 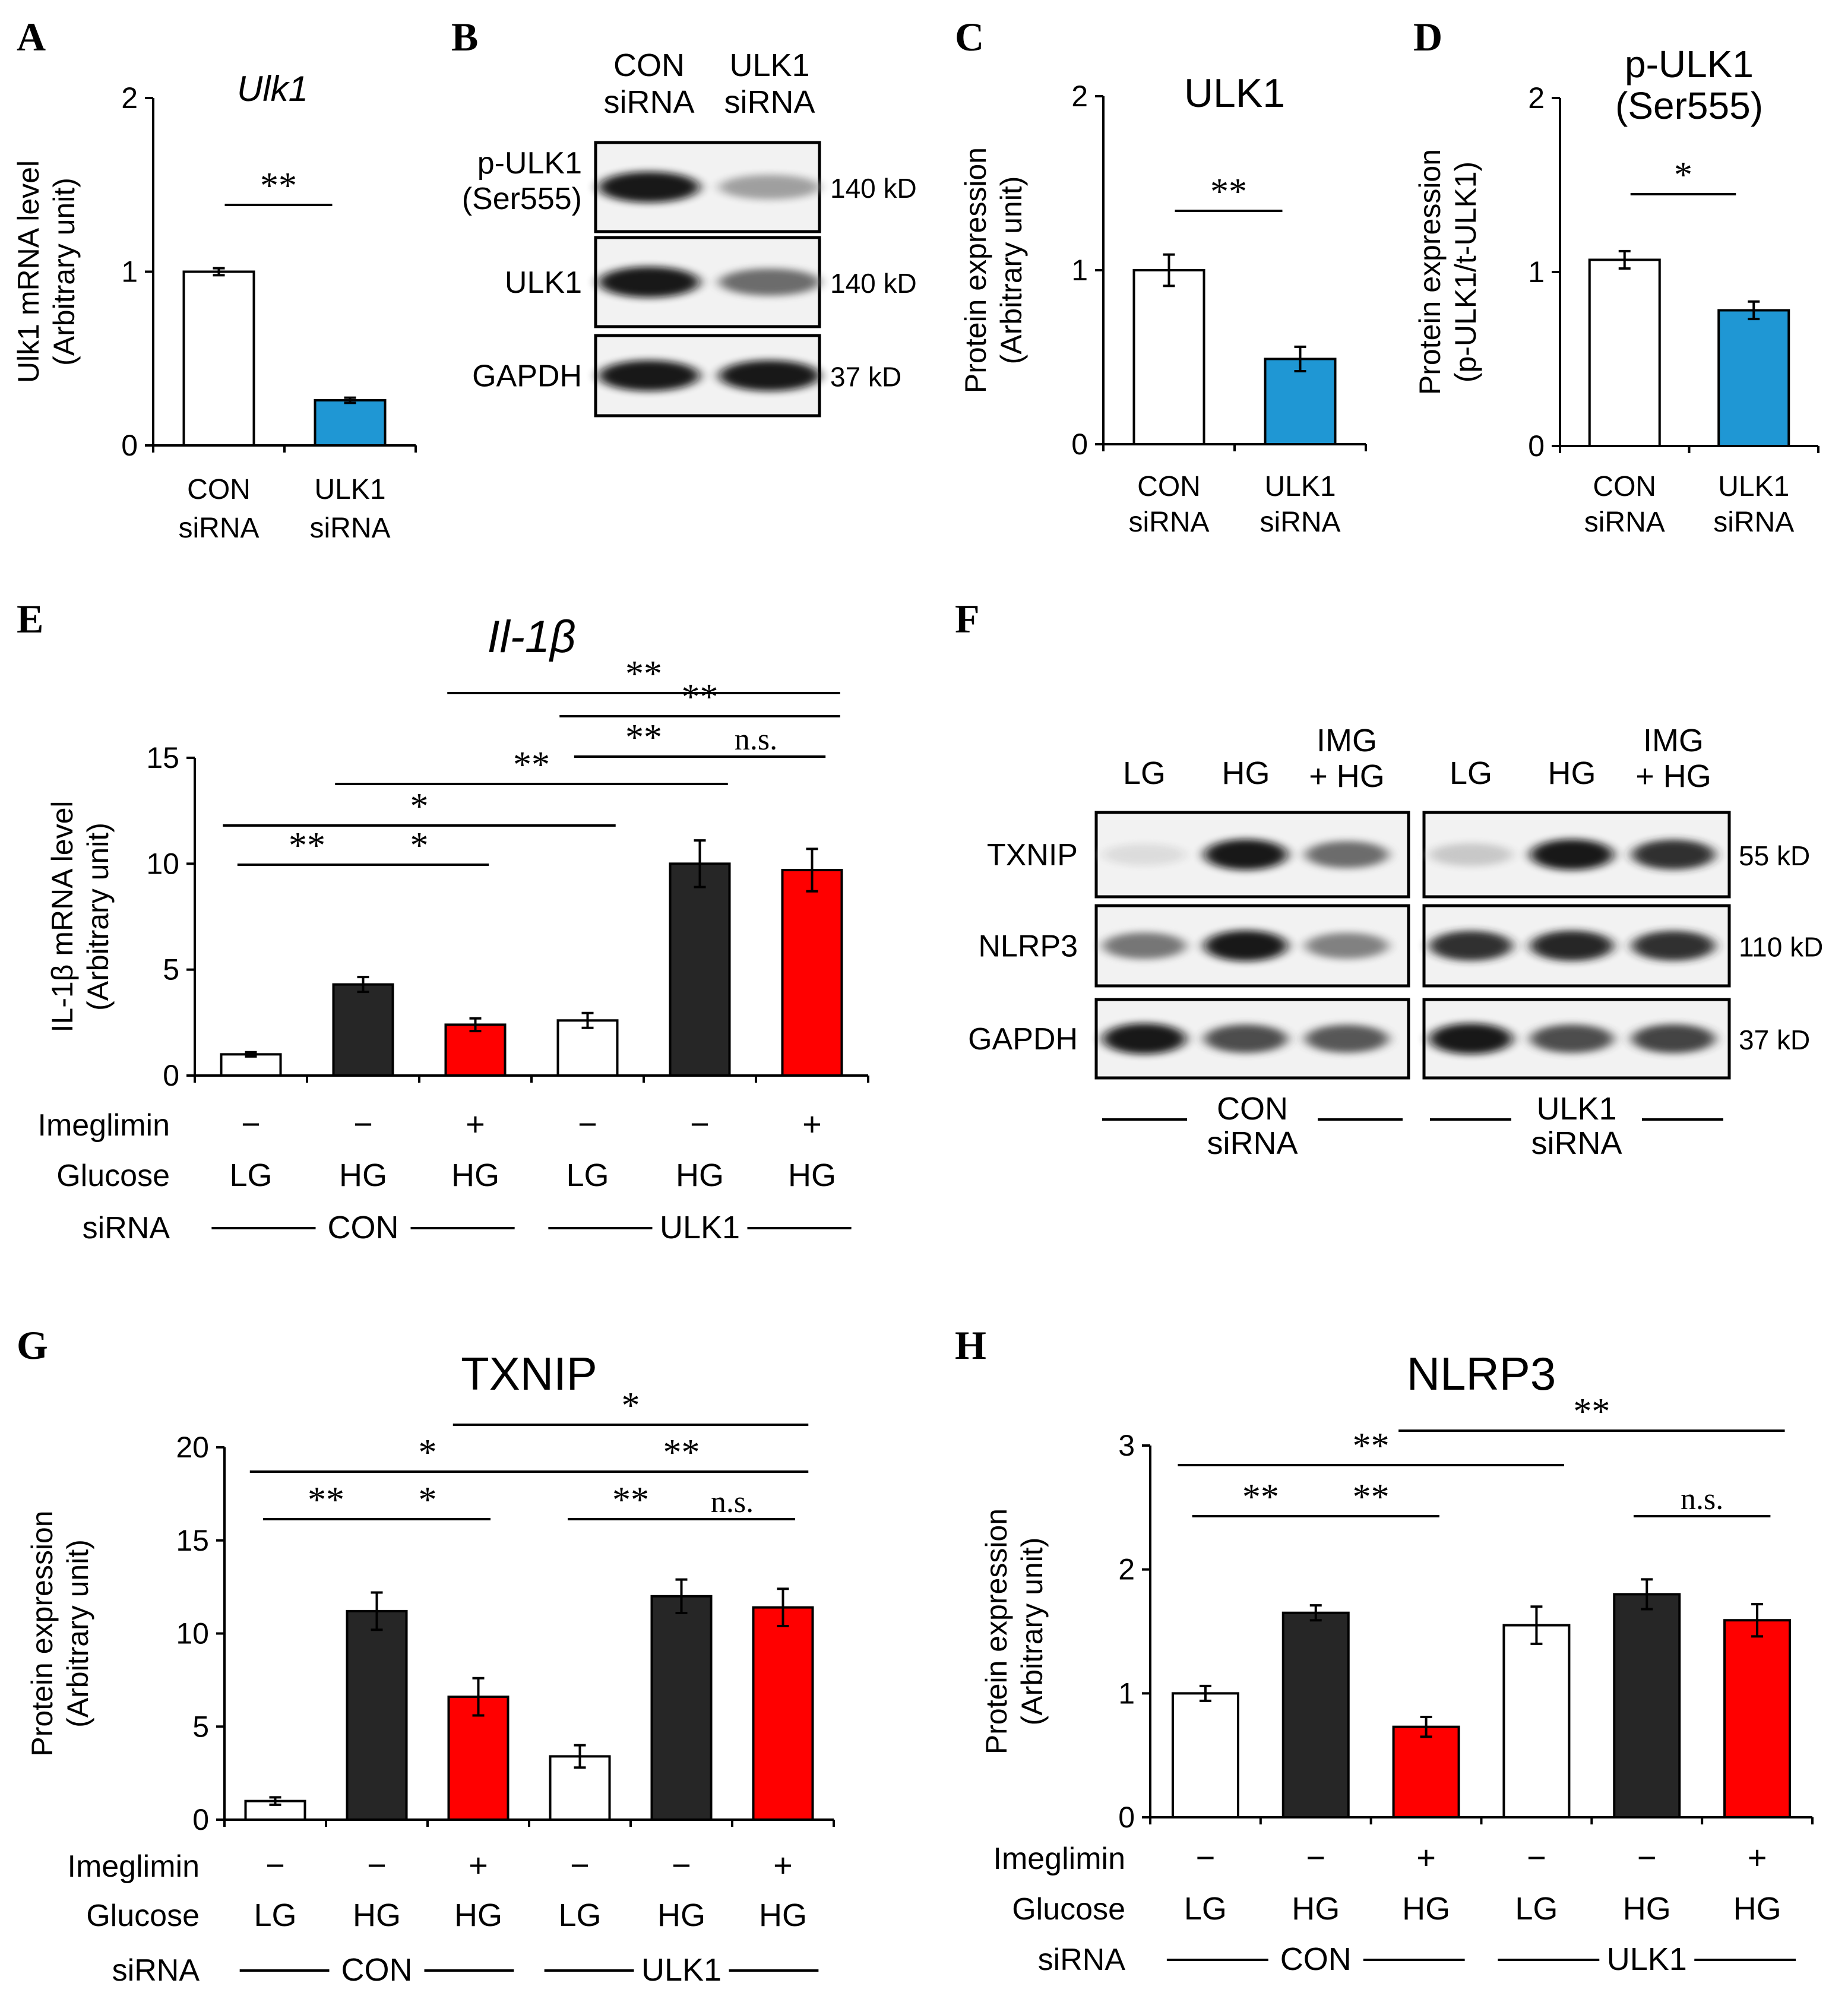 What do you see at coordinates (532, 637) in the screenshot?
I see `chart-title: Il-1β` at bounding box center [532, 637].